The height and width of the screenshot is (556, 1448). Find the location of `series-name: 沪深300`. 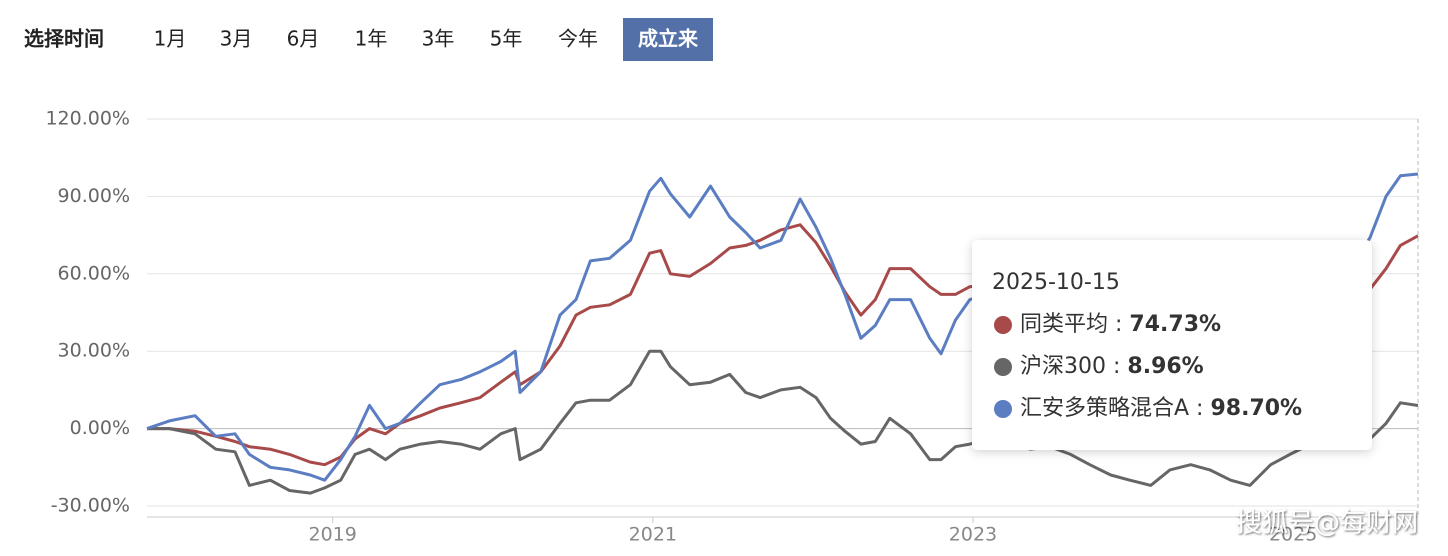

series-name: 沪深300 is located at coordinates (1063, 366).